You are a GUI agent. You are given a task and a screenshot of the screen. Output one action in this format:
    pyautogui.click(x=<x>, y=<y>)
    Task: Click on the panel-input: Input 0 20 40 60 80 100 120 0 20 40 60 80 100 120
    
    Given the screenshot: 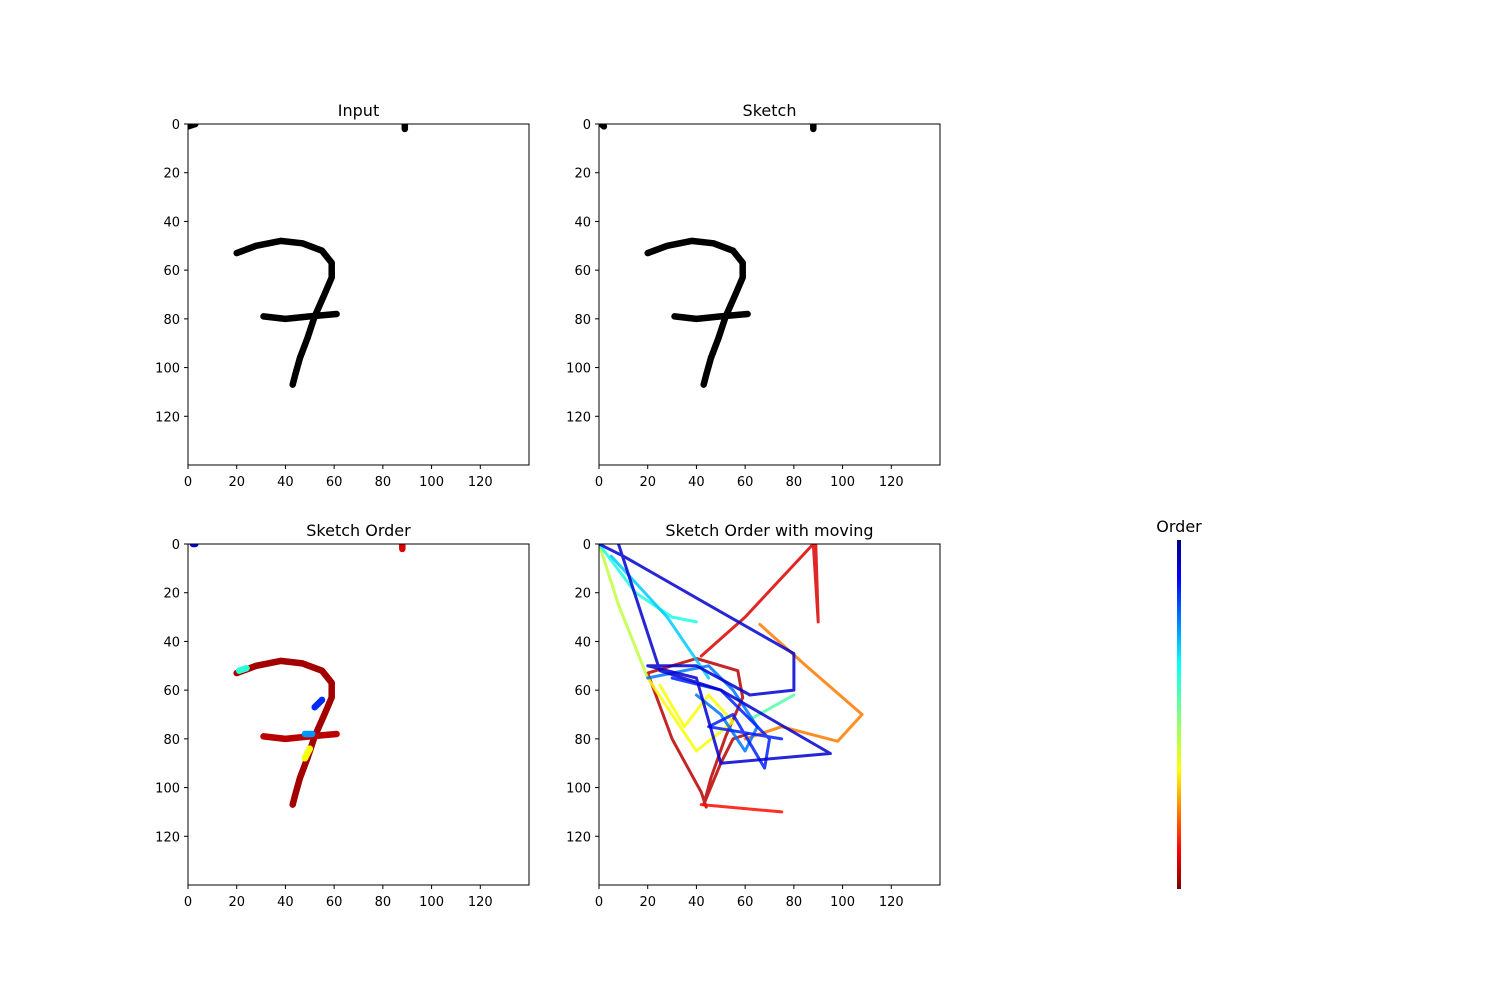 What is the action you would take?
    pyautogui.click(x=342, y=295)
    